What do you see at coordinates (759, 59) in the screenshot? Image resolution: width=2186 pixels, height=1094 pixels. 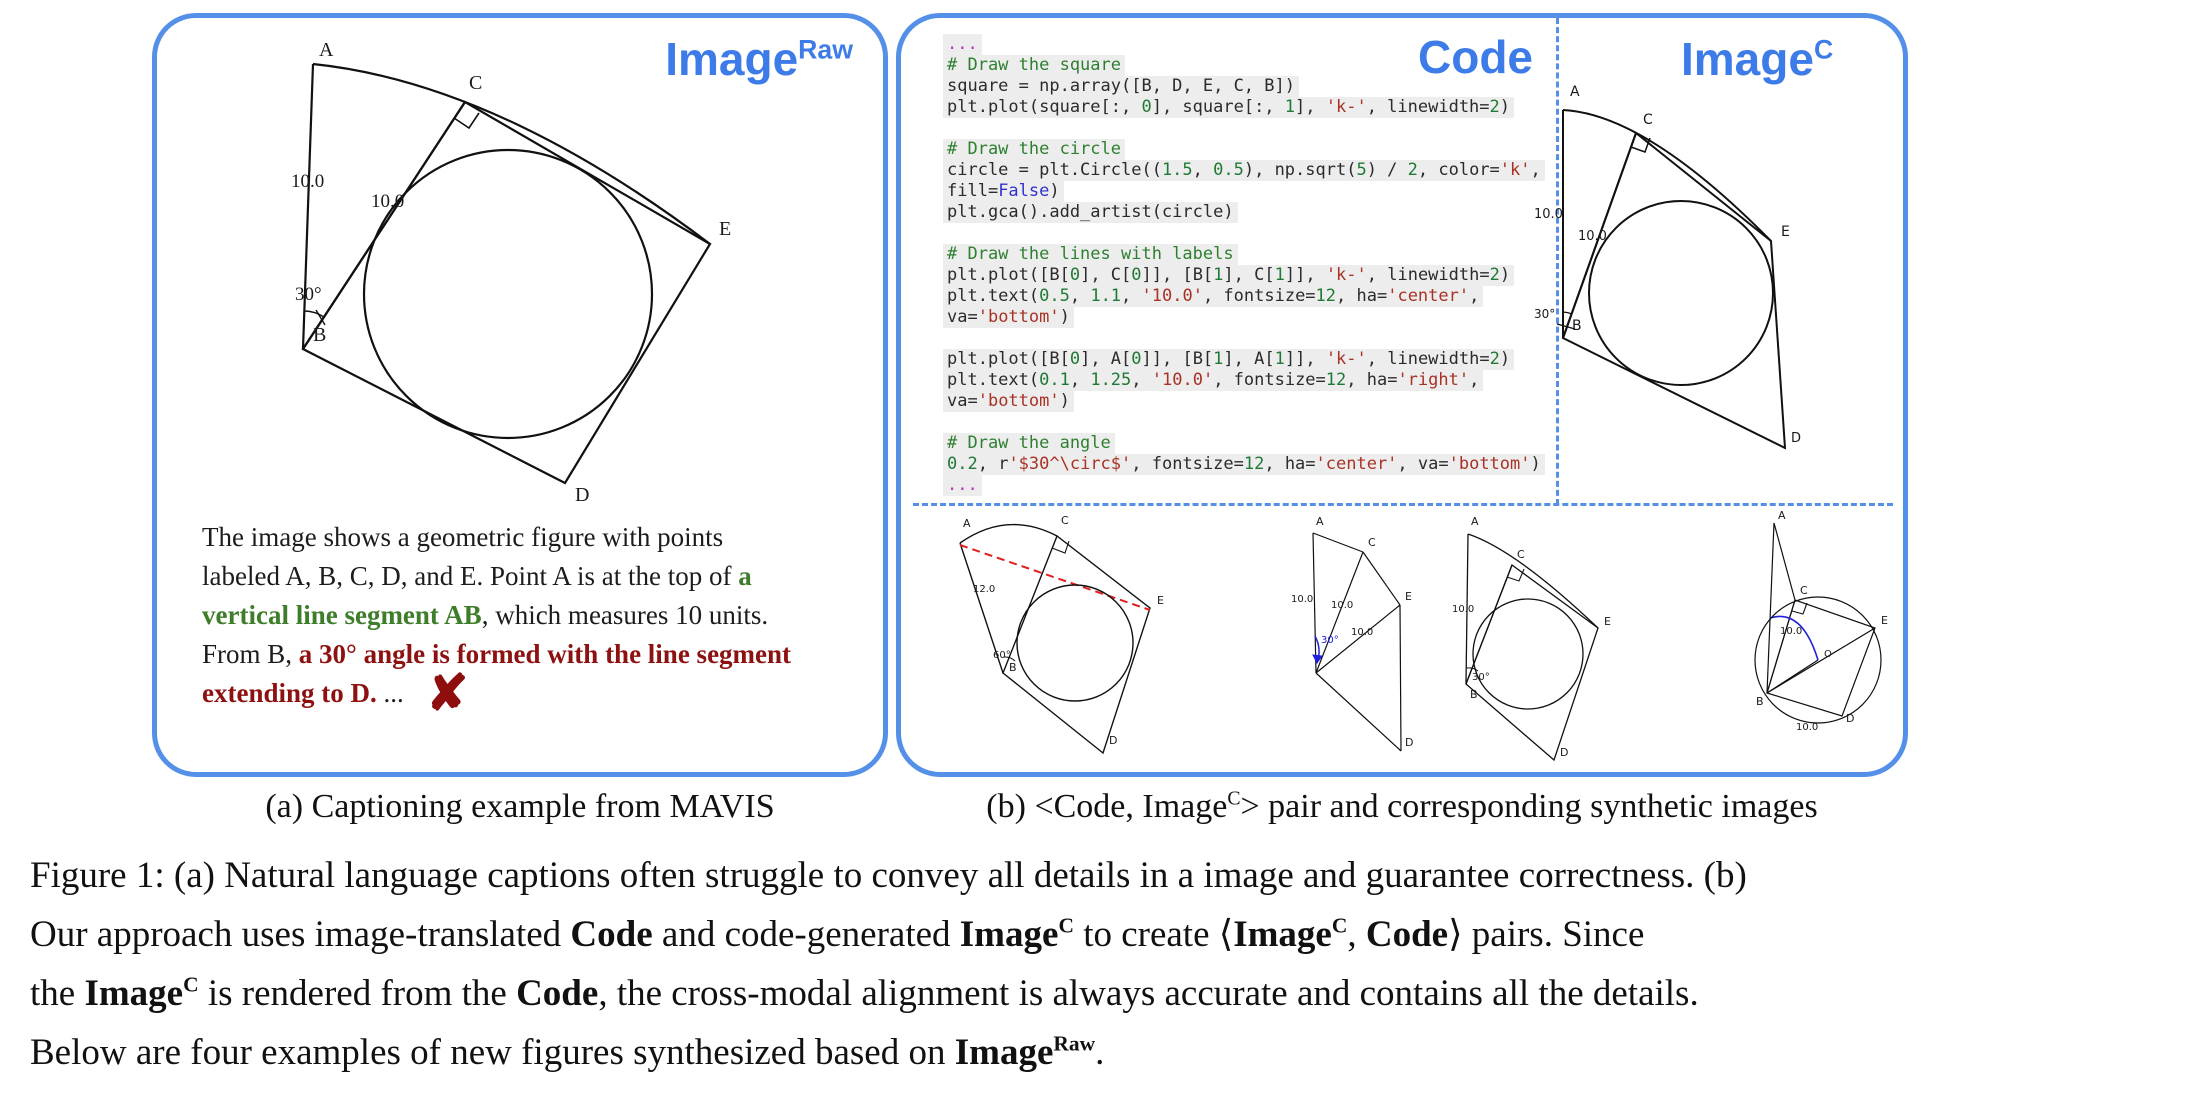 I see `image-raw-label: ImageRaw` at bounding box center [759, 59].